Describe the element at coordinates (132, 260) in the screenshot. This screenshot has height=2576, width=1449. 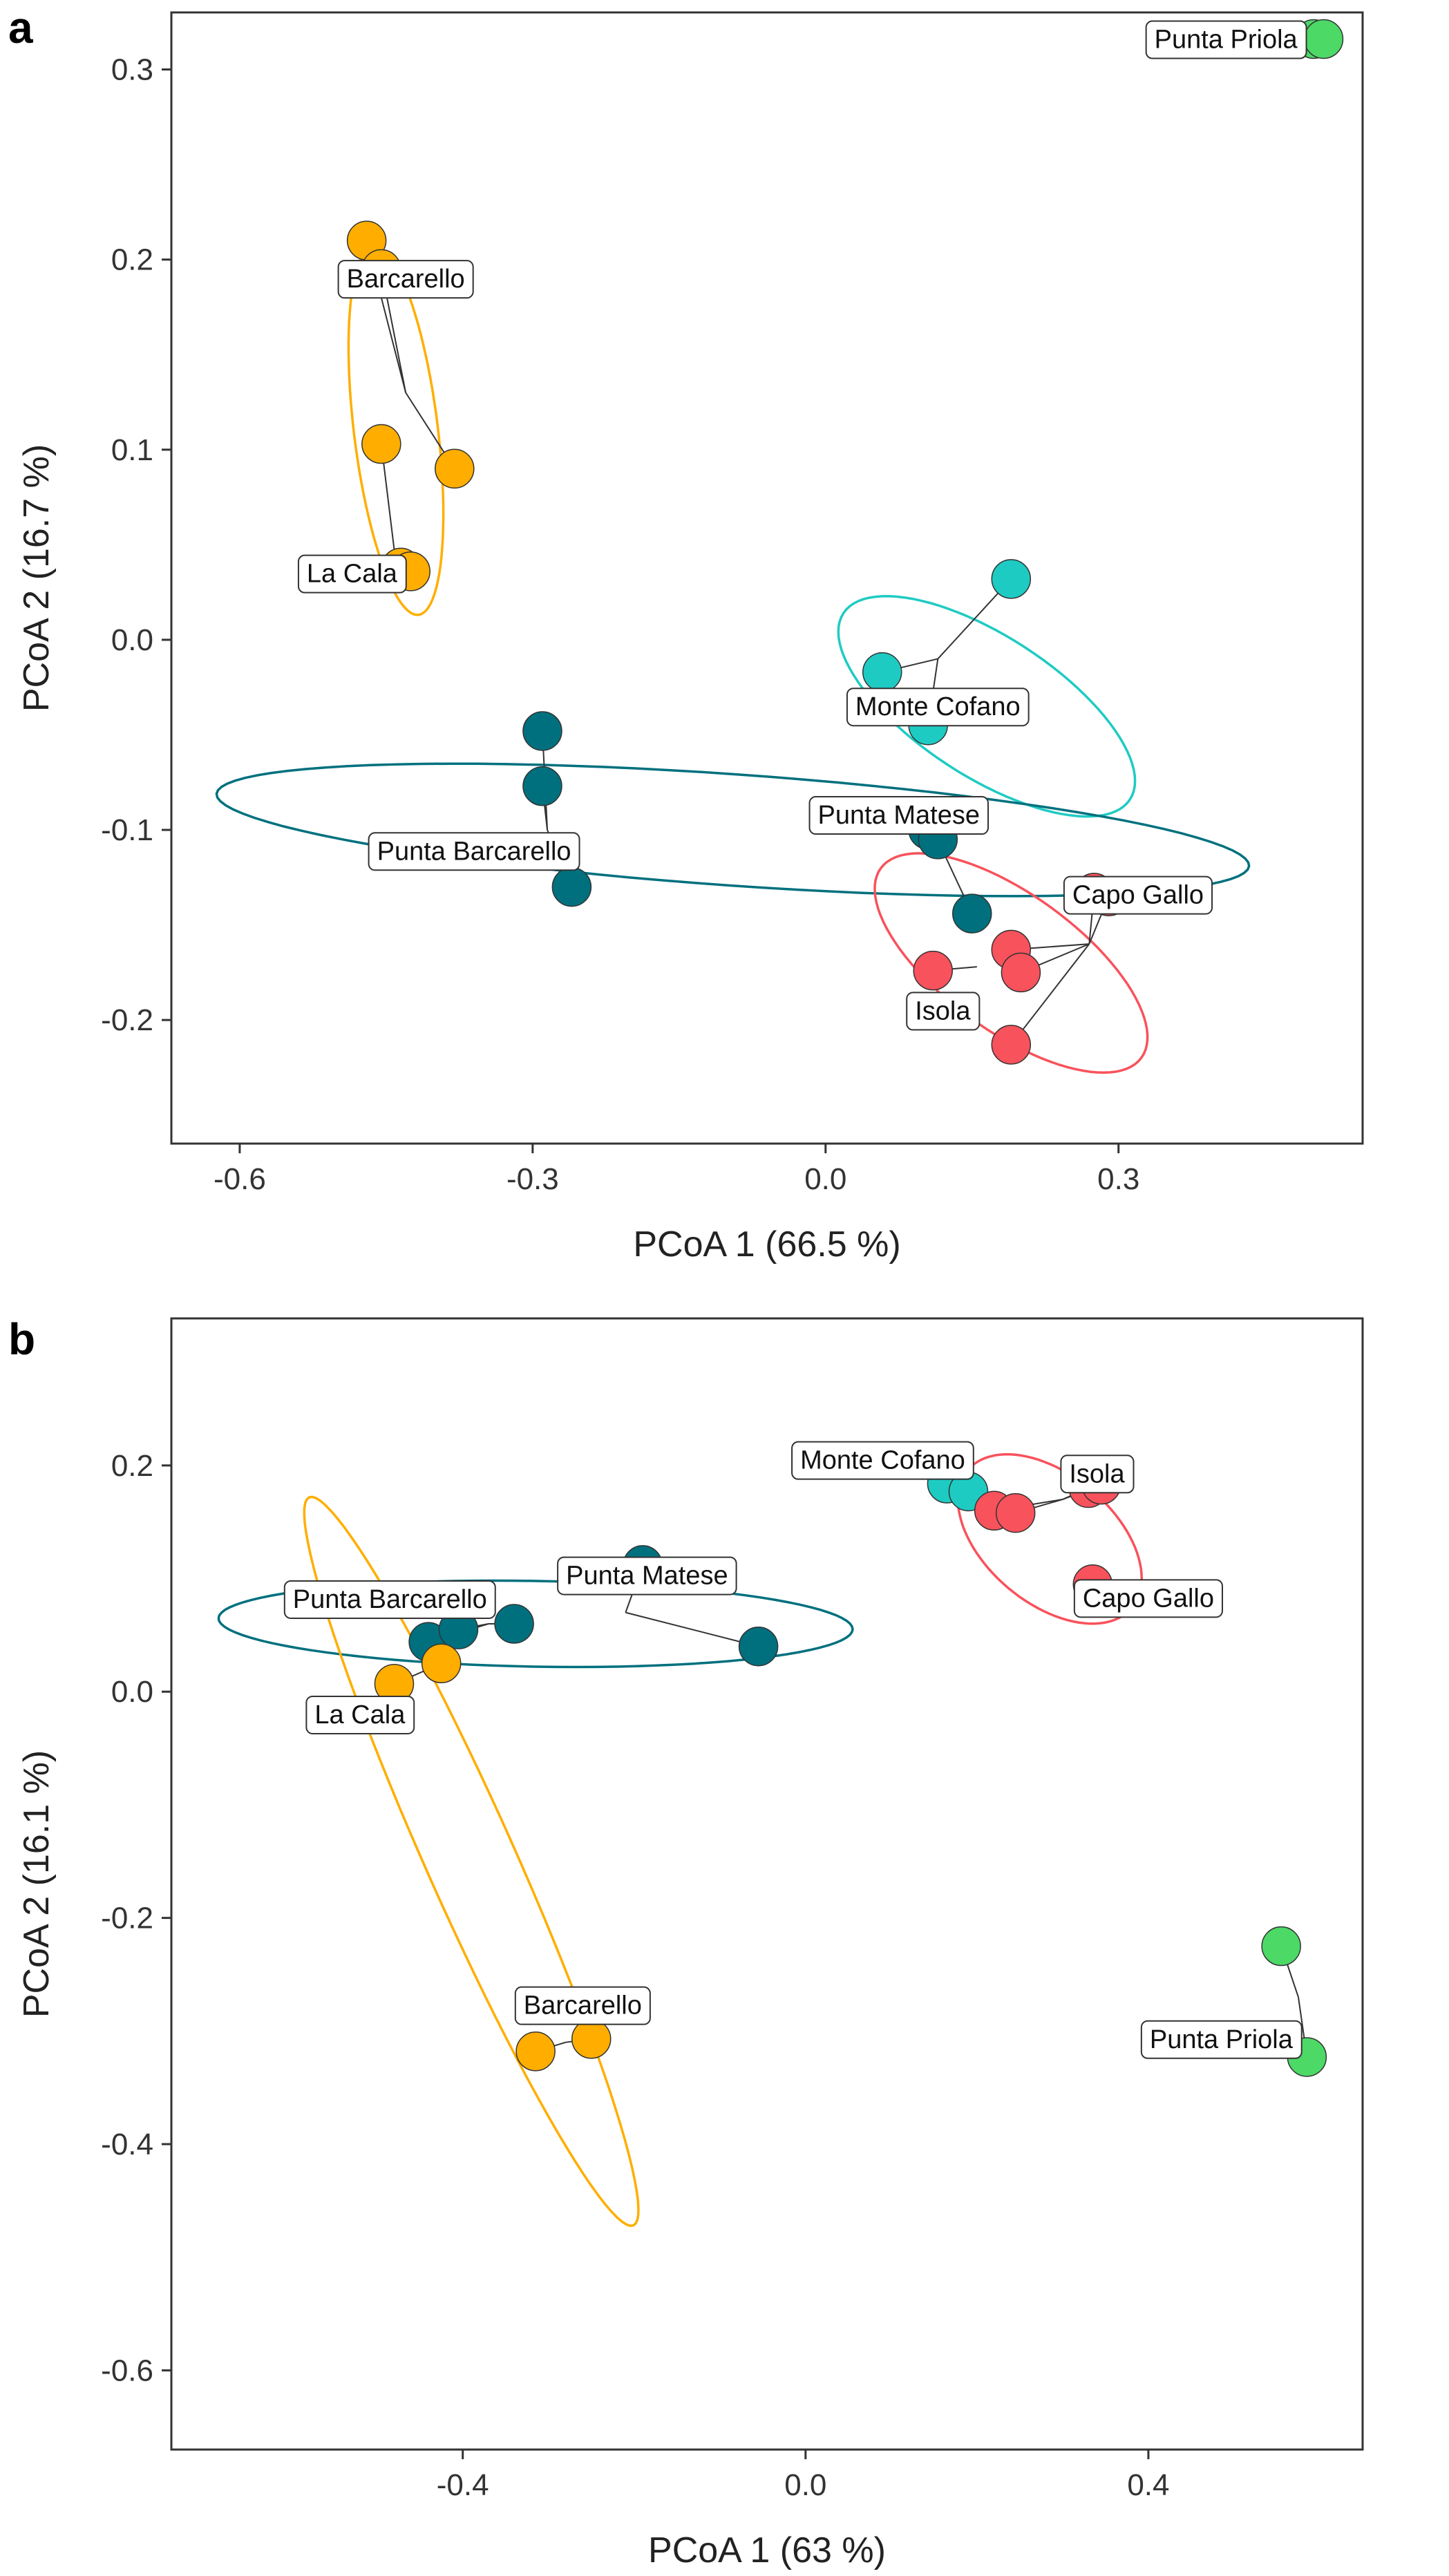
I see `y-tick-label: 0.2` at that location.